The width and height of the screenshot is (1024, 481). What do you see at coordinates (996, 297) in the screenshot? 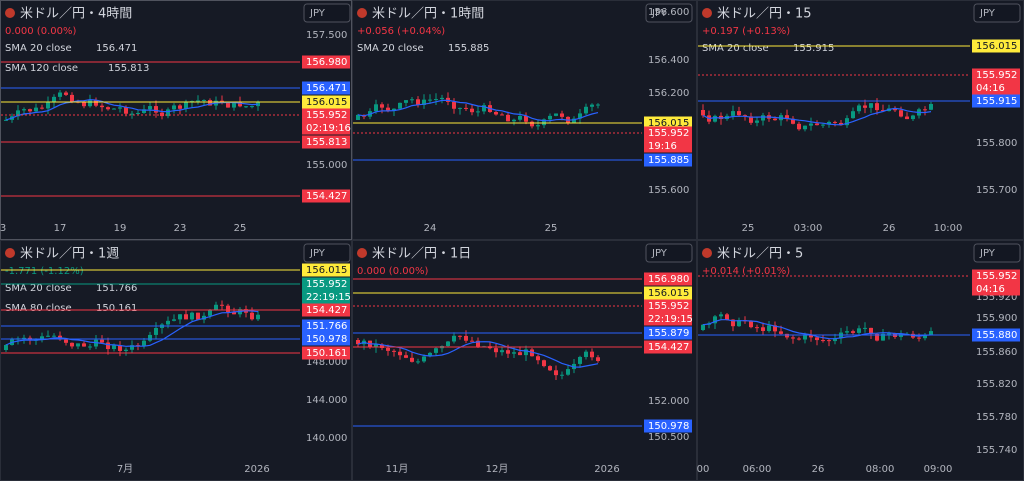
I see `price-tick-label: 155.920` at bounding box center [996, 297].